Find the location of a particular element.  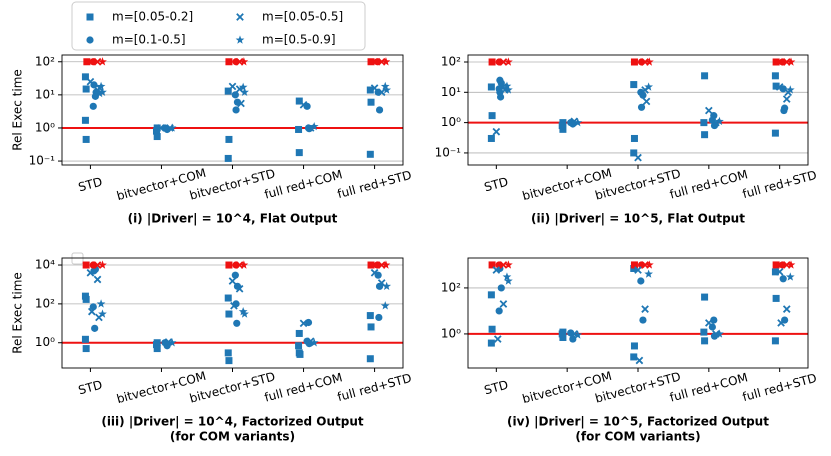

legend-label: m=[0.05-0.2] is located at coordinates (152, 17).